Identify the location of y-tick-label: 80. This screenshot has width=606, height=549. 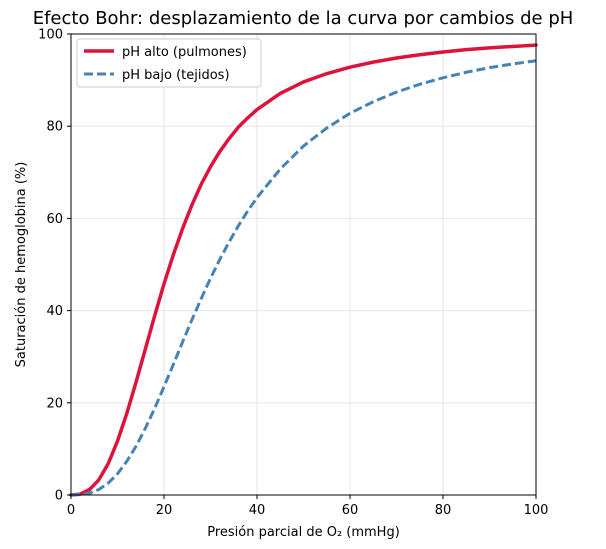
(54, 127).